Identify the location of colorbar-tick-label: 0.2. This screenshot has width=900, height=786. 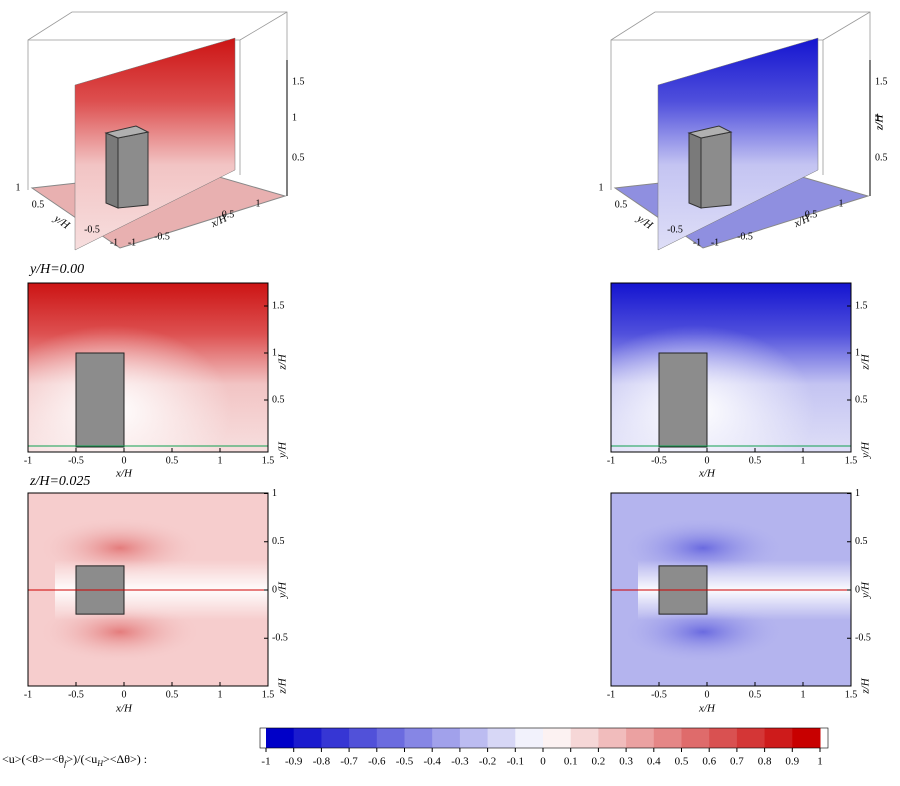
(599, 762).